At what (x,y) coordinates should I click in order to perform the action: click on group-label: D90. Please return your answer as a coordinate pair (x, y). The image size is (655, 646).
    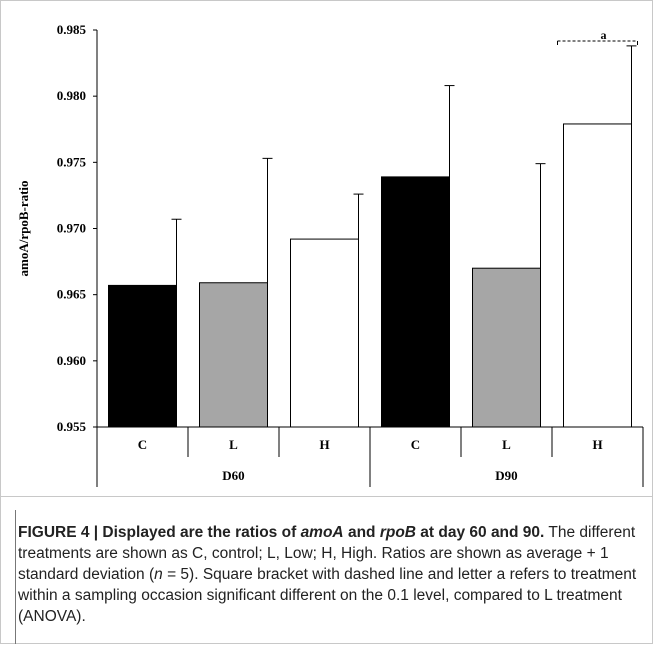
    Looking at the image, I should click on (506, 475).